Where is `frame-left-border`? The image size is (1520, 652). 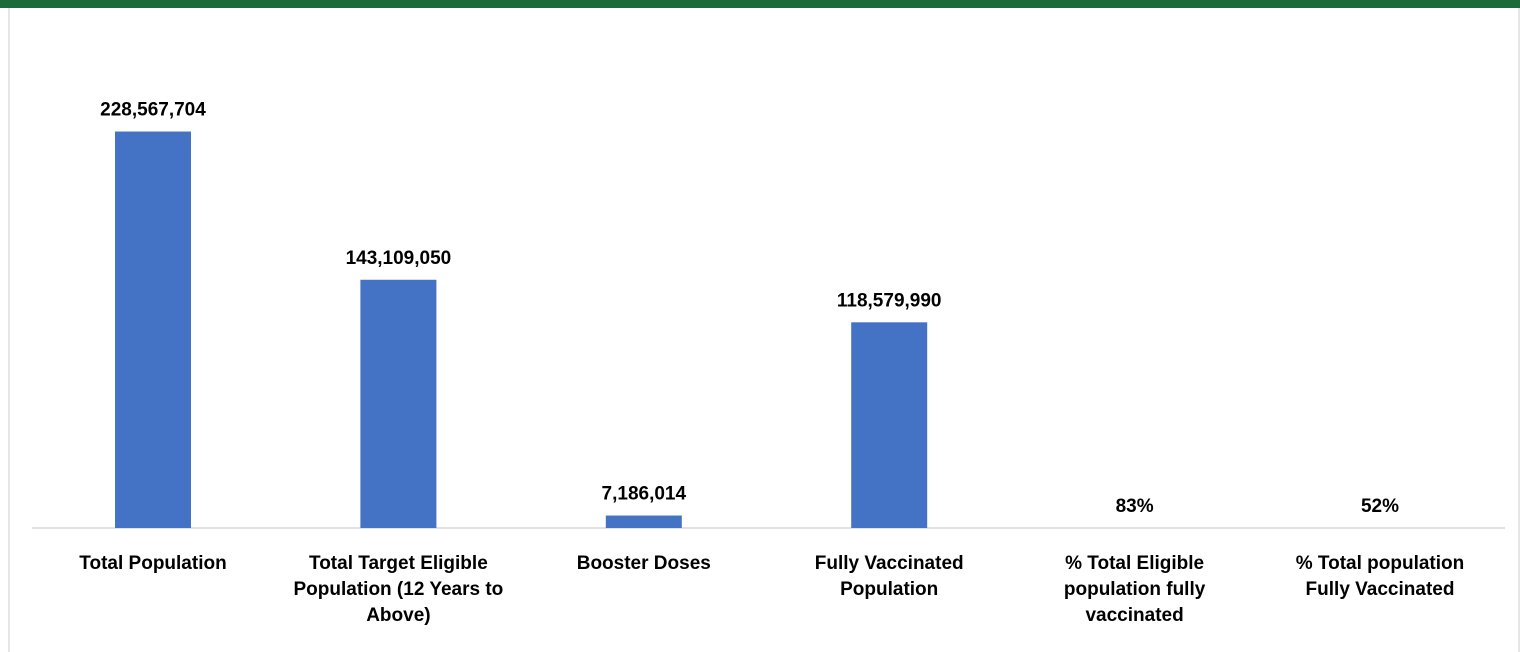 frame-left-border is located at coordinates (9, 330).